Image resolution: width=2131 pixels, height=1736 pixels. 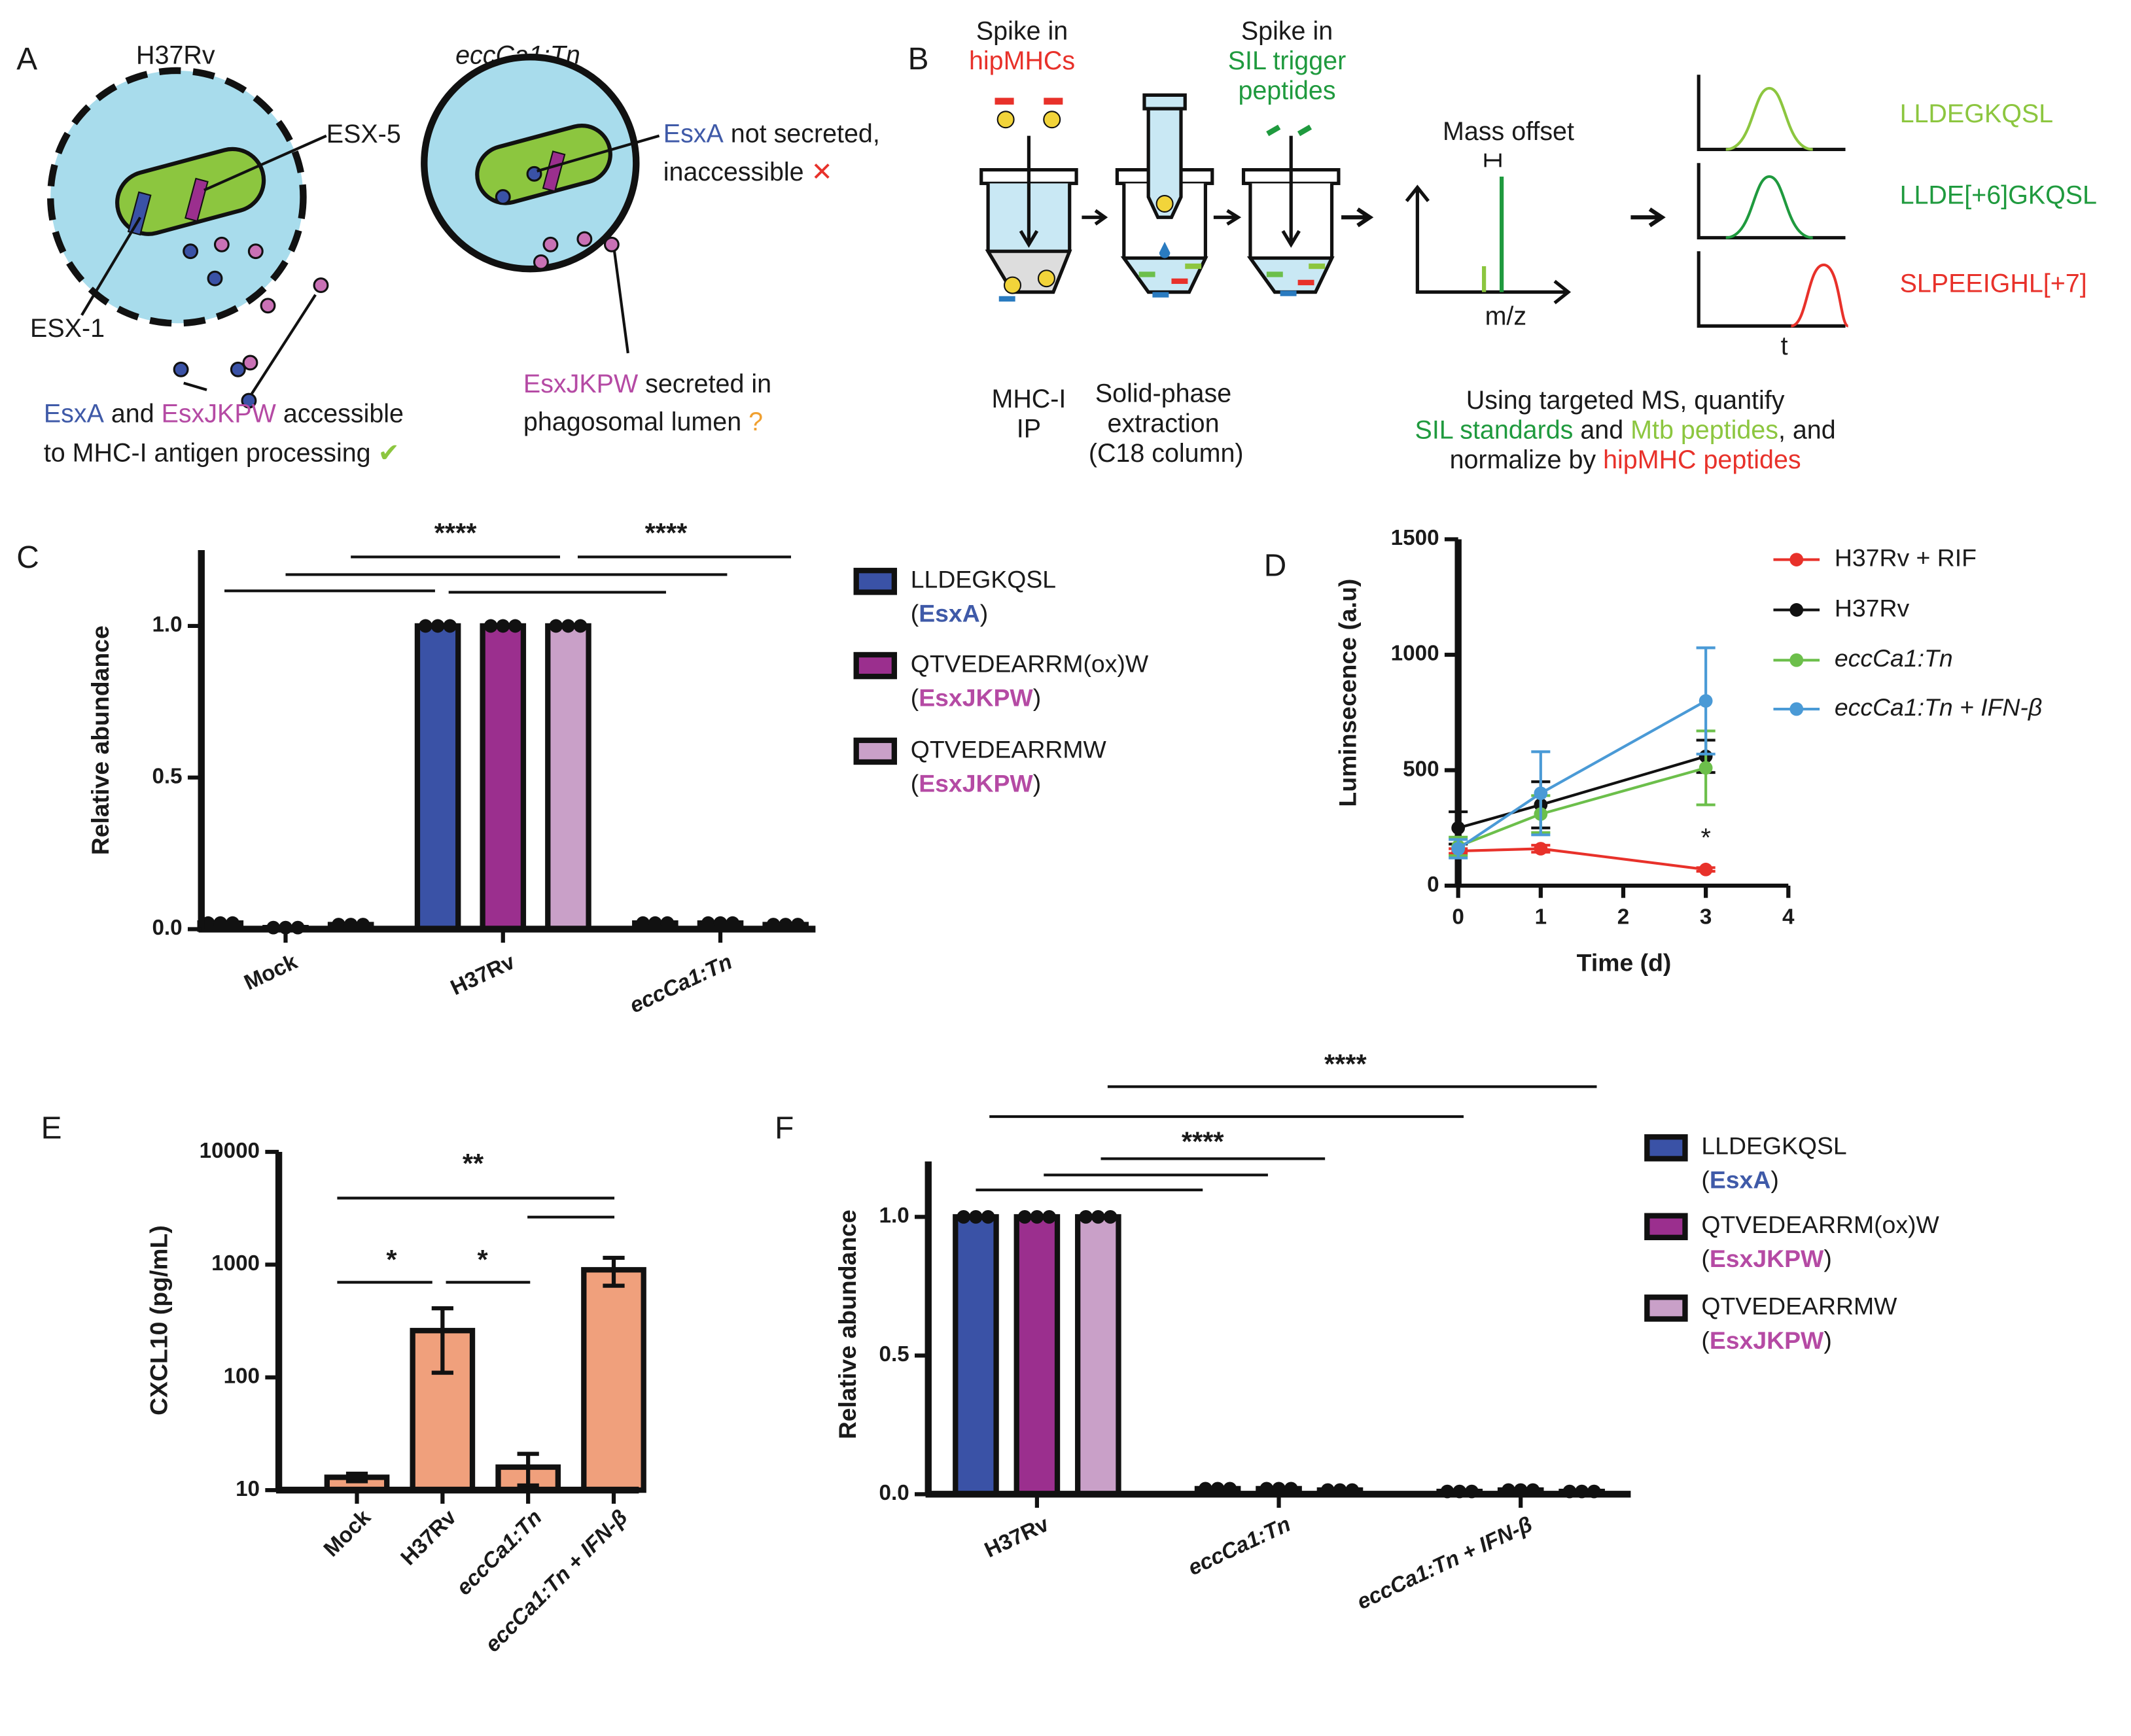 What do you see at coordinates (894, 1354) in the screenshot?
I see `y-tick-label: 0.5` at bounding box center [894, 1354].